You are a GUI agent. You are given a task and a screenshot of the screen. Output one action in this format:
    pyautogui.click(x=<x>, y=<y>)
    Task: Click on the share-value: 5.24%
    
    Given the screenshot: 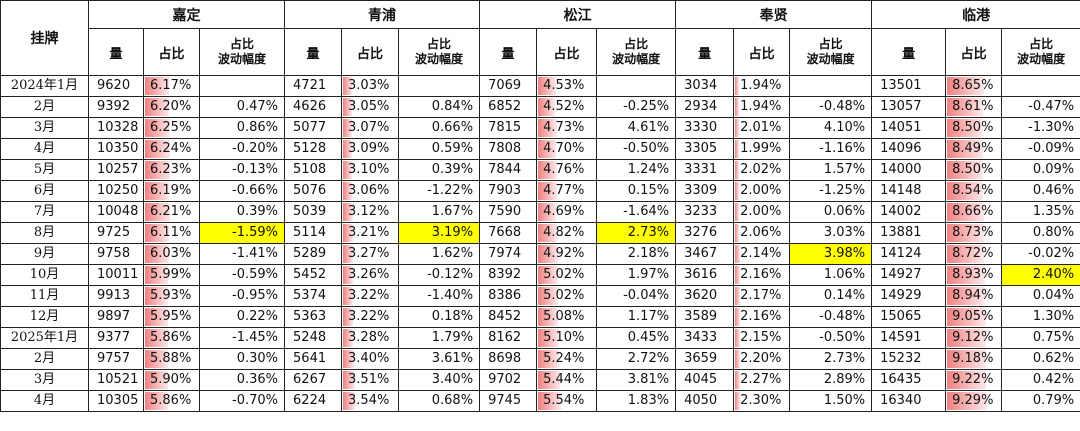 What is the action you would take?
    pyautogui.click(x=564, y=358)
    